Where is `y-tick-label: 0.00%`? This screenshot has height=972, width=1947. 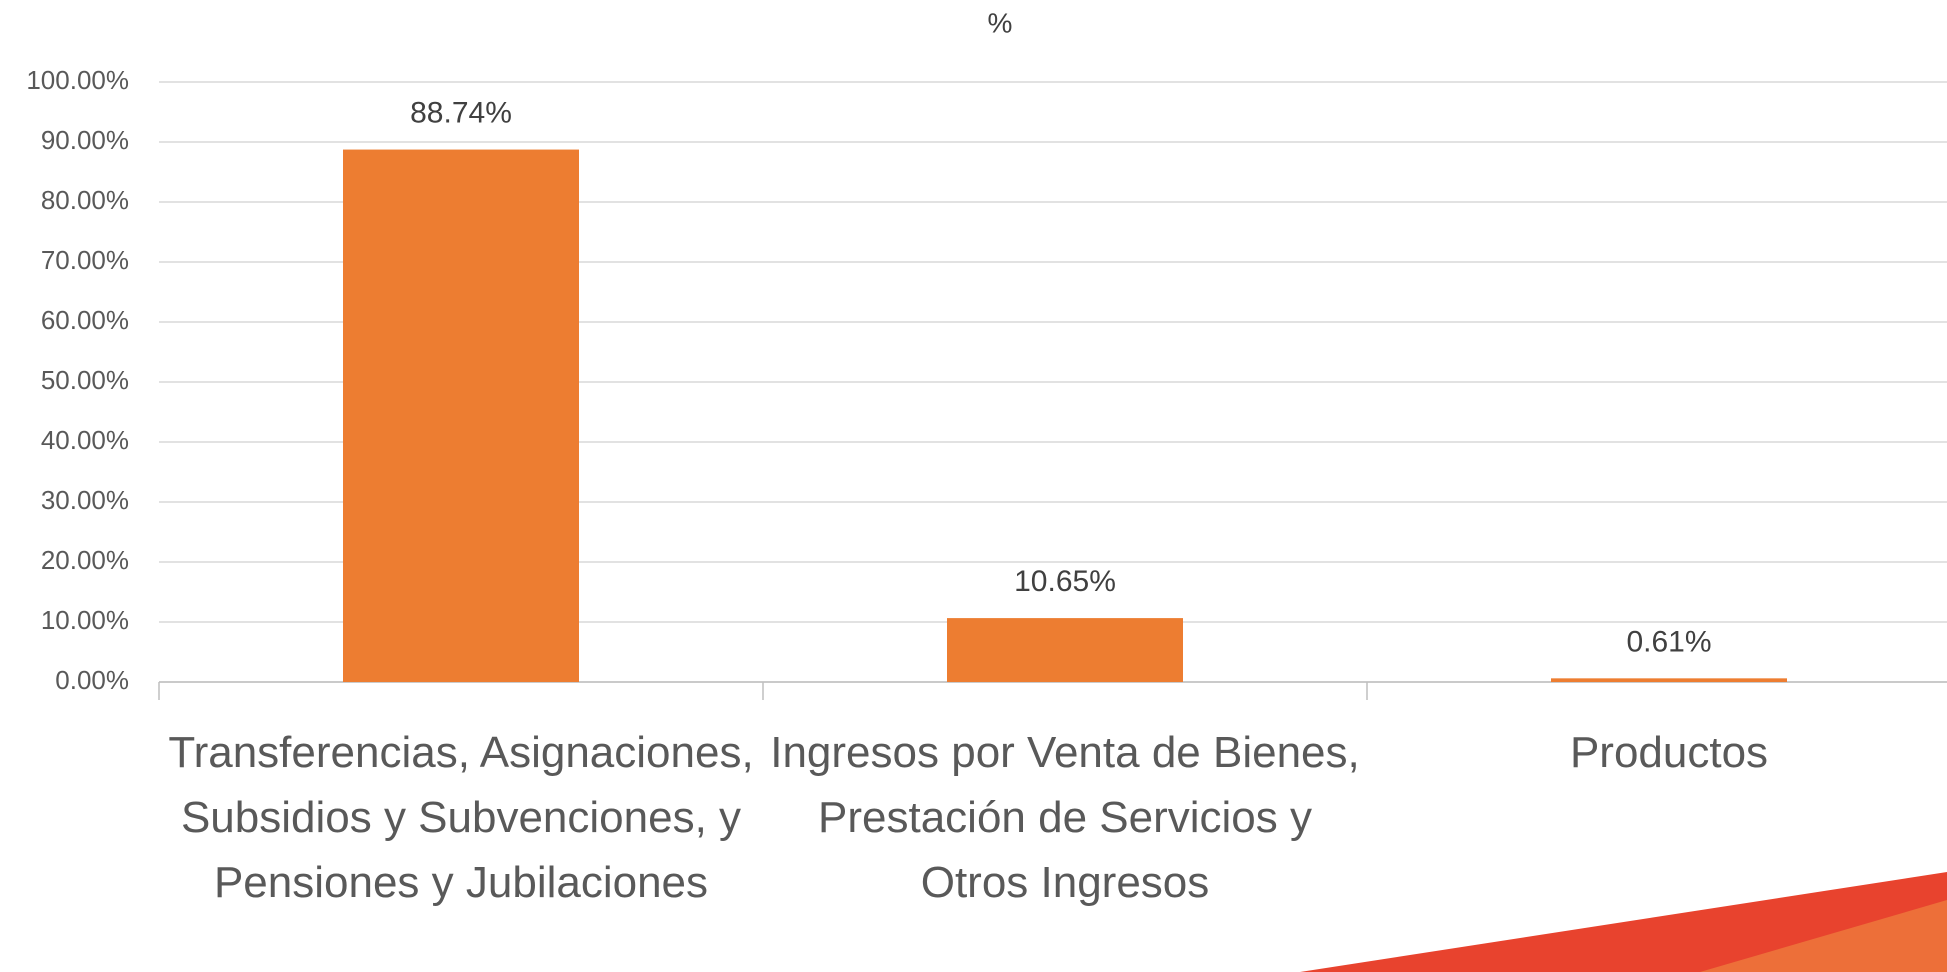
y-tick-label: 0.00% is located at coordinates (92, 680).